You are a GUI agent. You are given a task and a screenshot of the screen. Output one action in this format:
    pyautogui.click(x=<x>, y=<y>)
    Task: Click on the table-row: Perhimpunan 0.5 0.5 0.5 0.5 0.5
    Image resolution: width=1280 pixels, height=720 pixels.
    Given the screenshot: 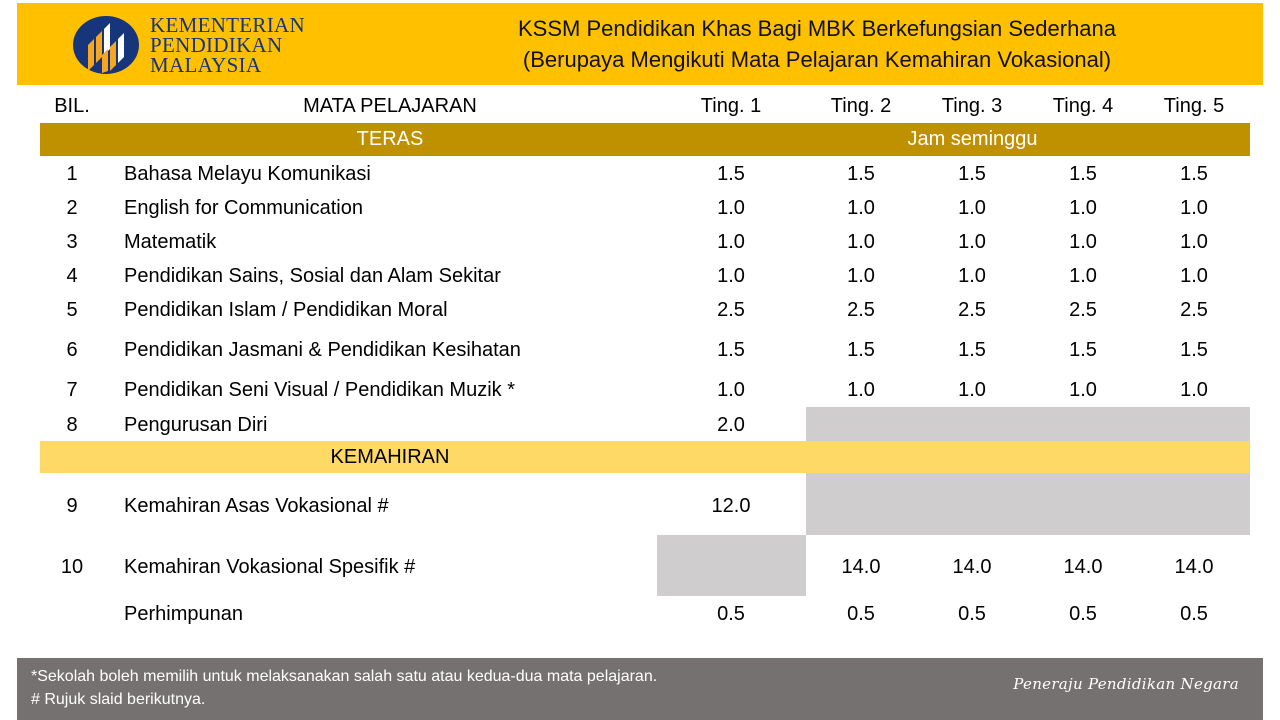 What is the action you would take?
    pyautogui.click(x=640, y=614)
    